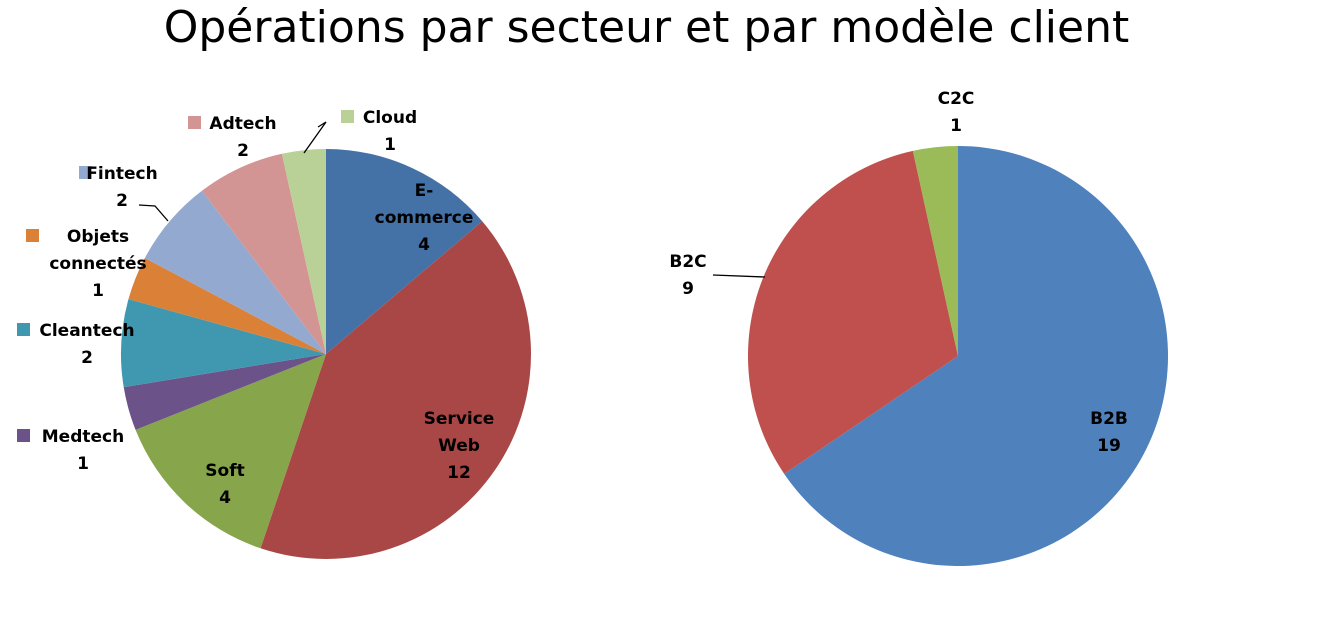 The width and height of the screenshot is (1337, 630). What do you see at coordinates (263, 253) in the screenshot?
I see `pie-slice-adtech` at bounding box center [263, 253].